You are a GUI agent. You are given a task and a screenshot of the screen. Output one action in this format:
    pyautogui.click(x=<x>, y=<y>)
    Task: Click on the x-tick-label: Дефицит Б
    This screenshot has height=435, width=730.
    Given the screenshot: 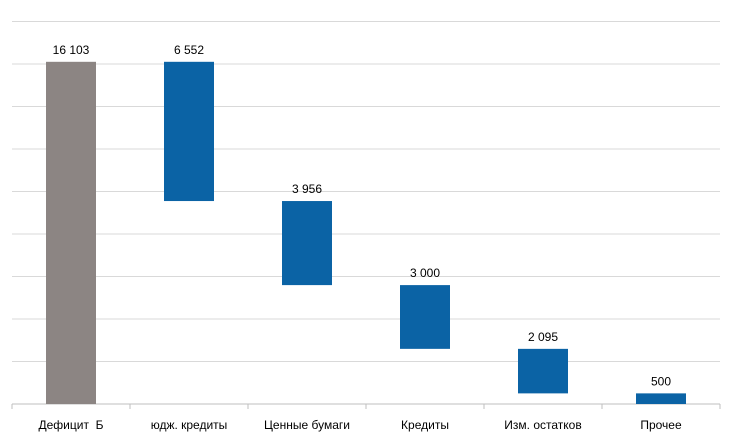 What is the action you would take?
    pyautogui.click(x=71, y=425)
    